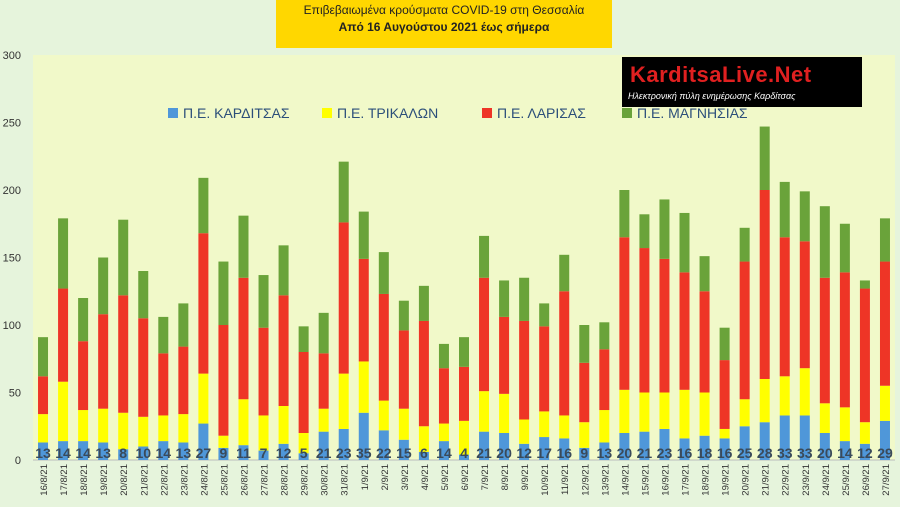  Describe the element at coordinates (886, 480) in the screenshot. I see `x-tick-label: 27/9/21` at that location.